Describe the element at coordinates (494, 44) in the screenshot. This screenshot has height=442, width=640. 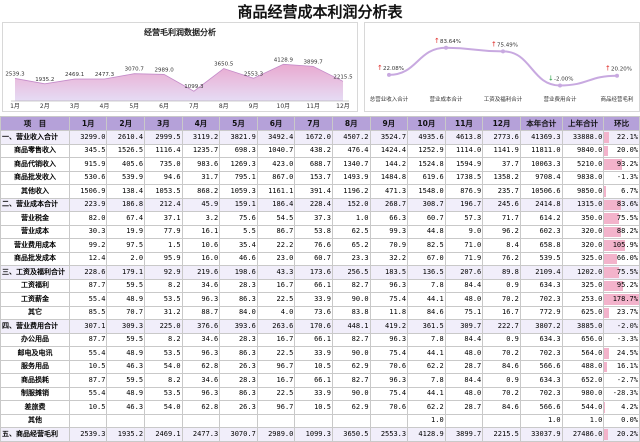
I see `arrow-up-icon: ↑` at that location.